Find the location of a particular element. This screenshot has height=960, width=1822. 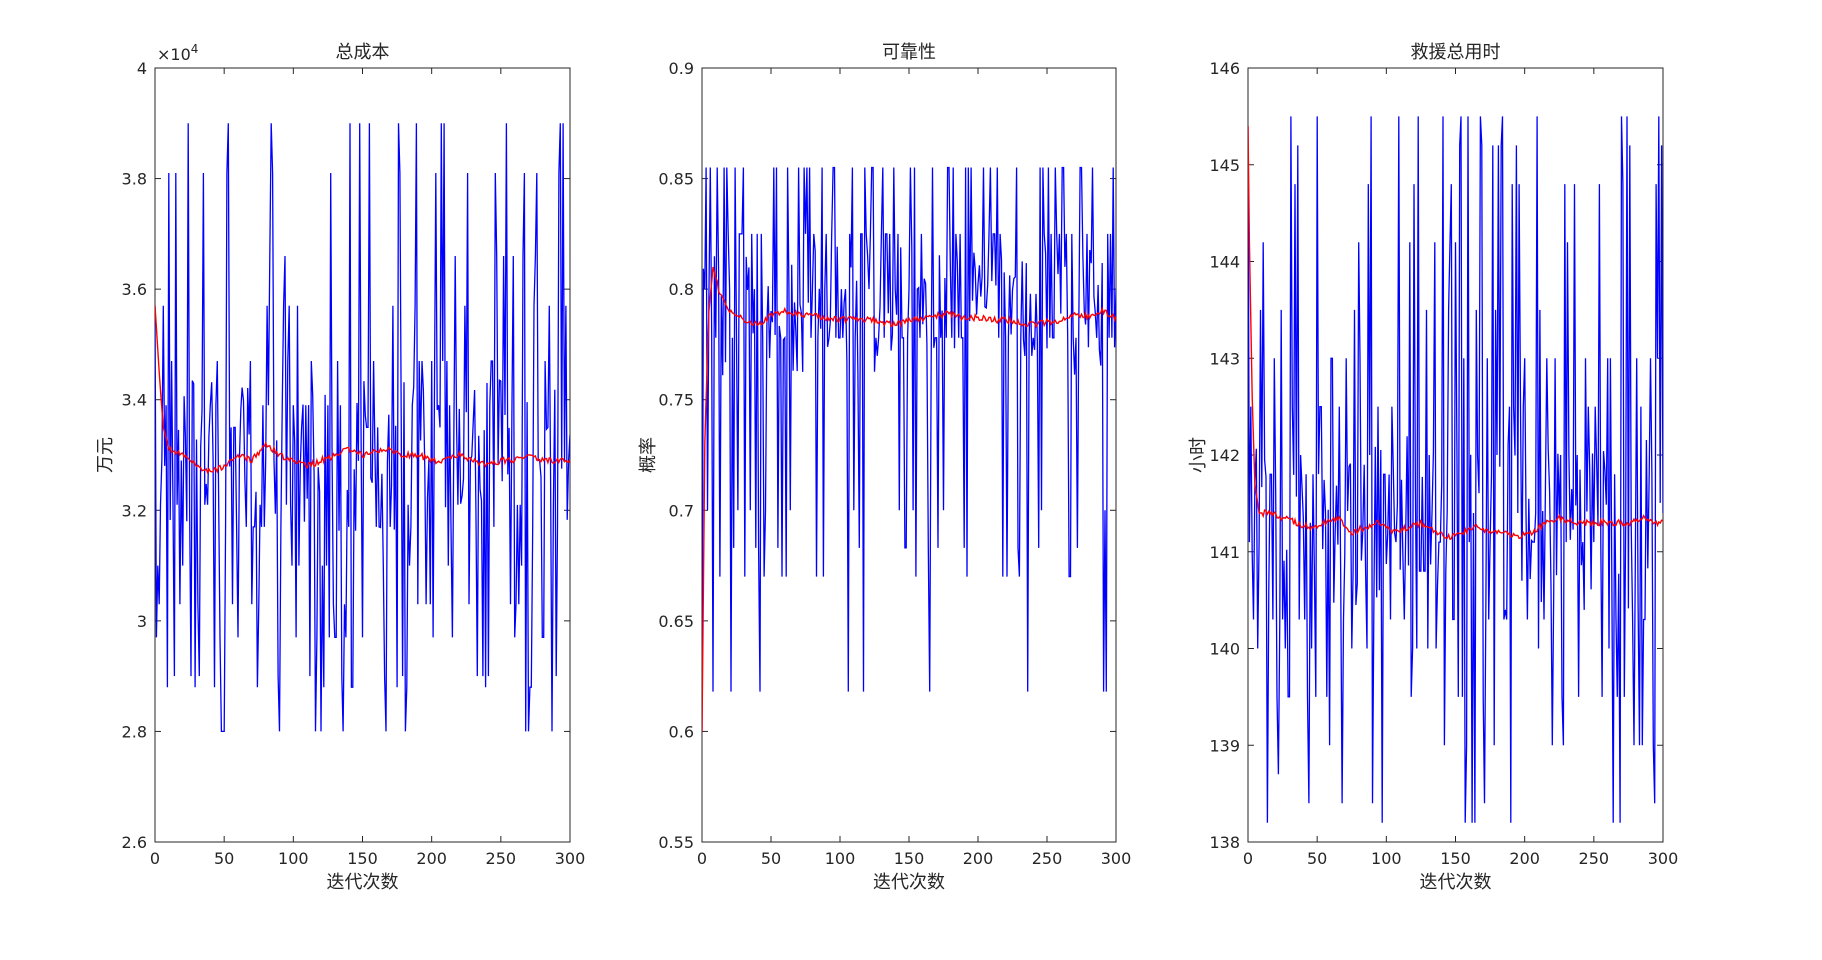

y-tick-label: 141 is located at coordinates (1224, 552).